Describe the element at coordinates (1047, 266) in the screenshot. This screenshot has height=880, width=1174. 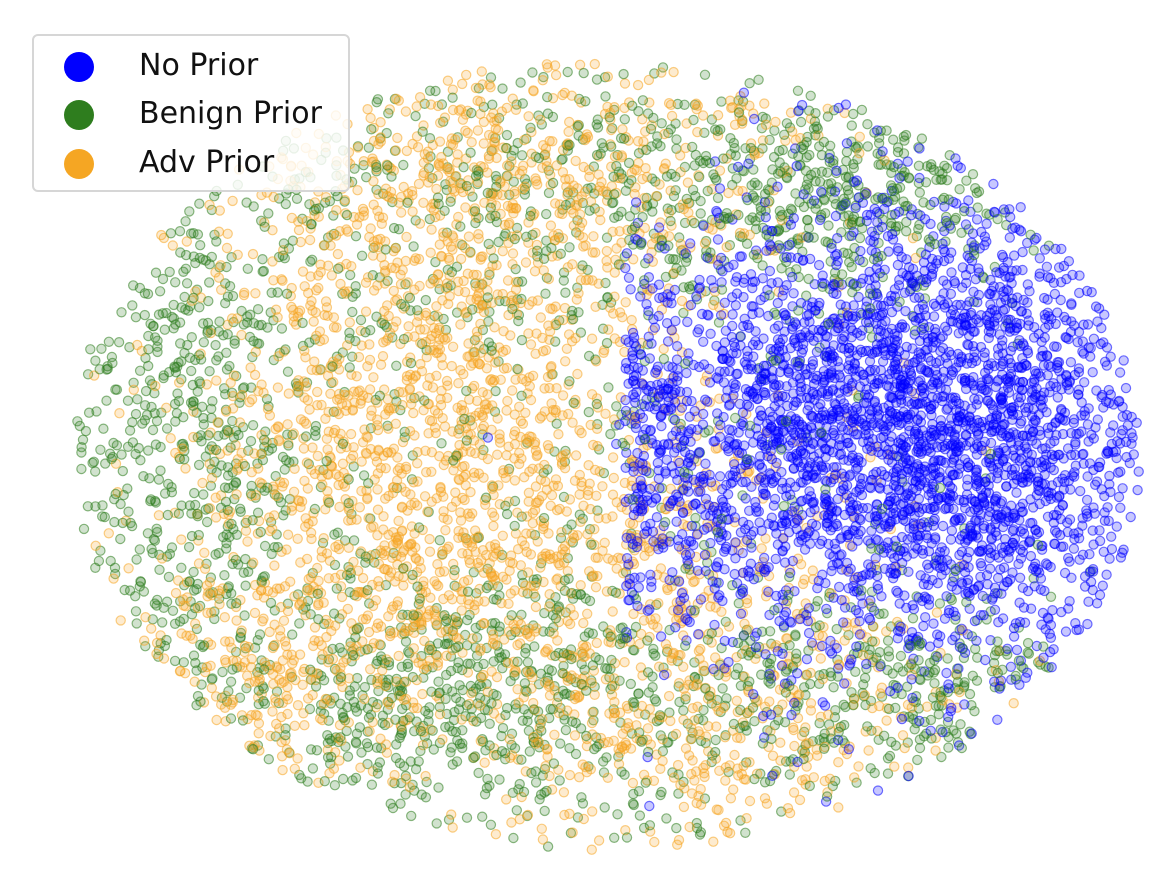
I see `scatter-point-no-prior` at that location.